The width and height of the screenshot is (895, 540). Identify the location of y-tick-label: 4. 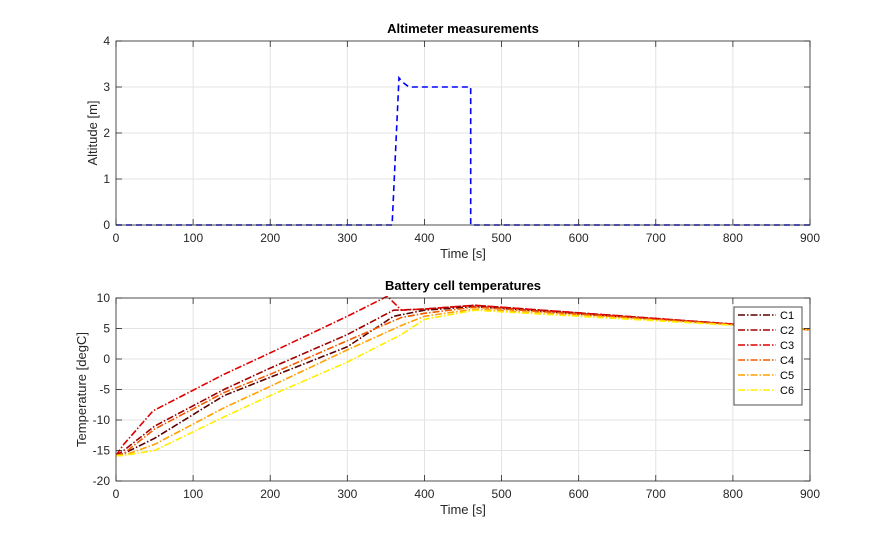
(106, 41).